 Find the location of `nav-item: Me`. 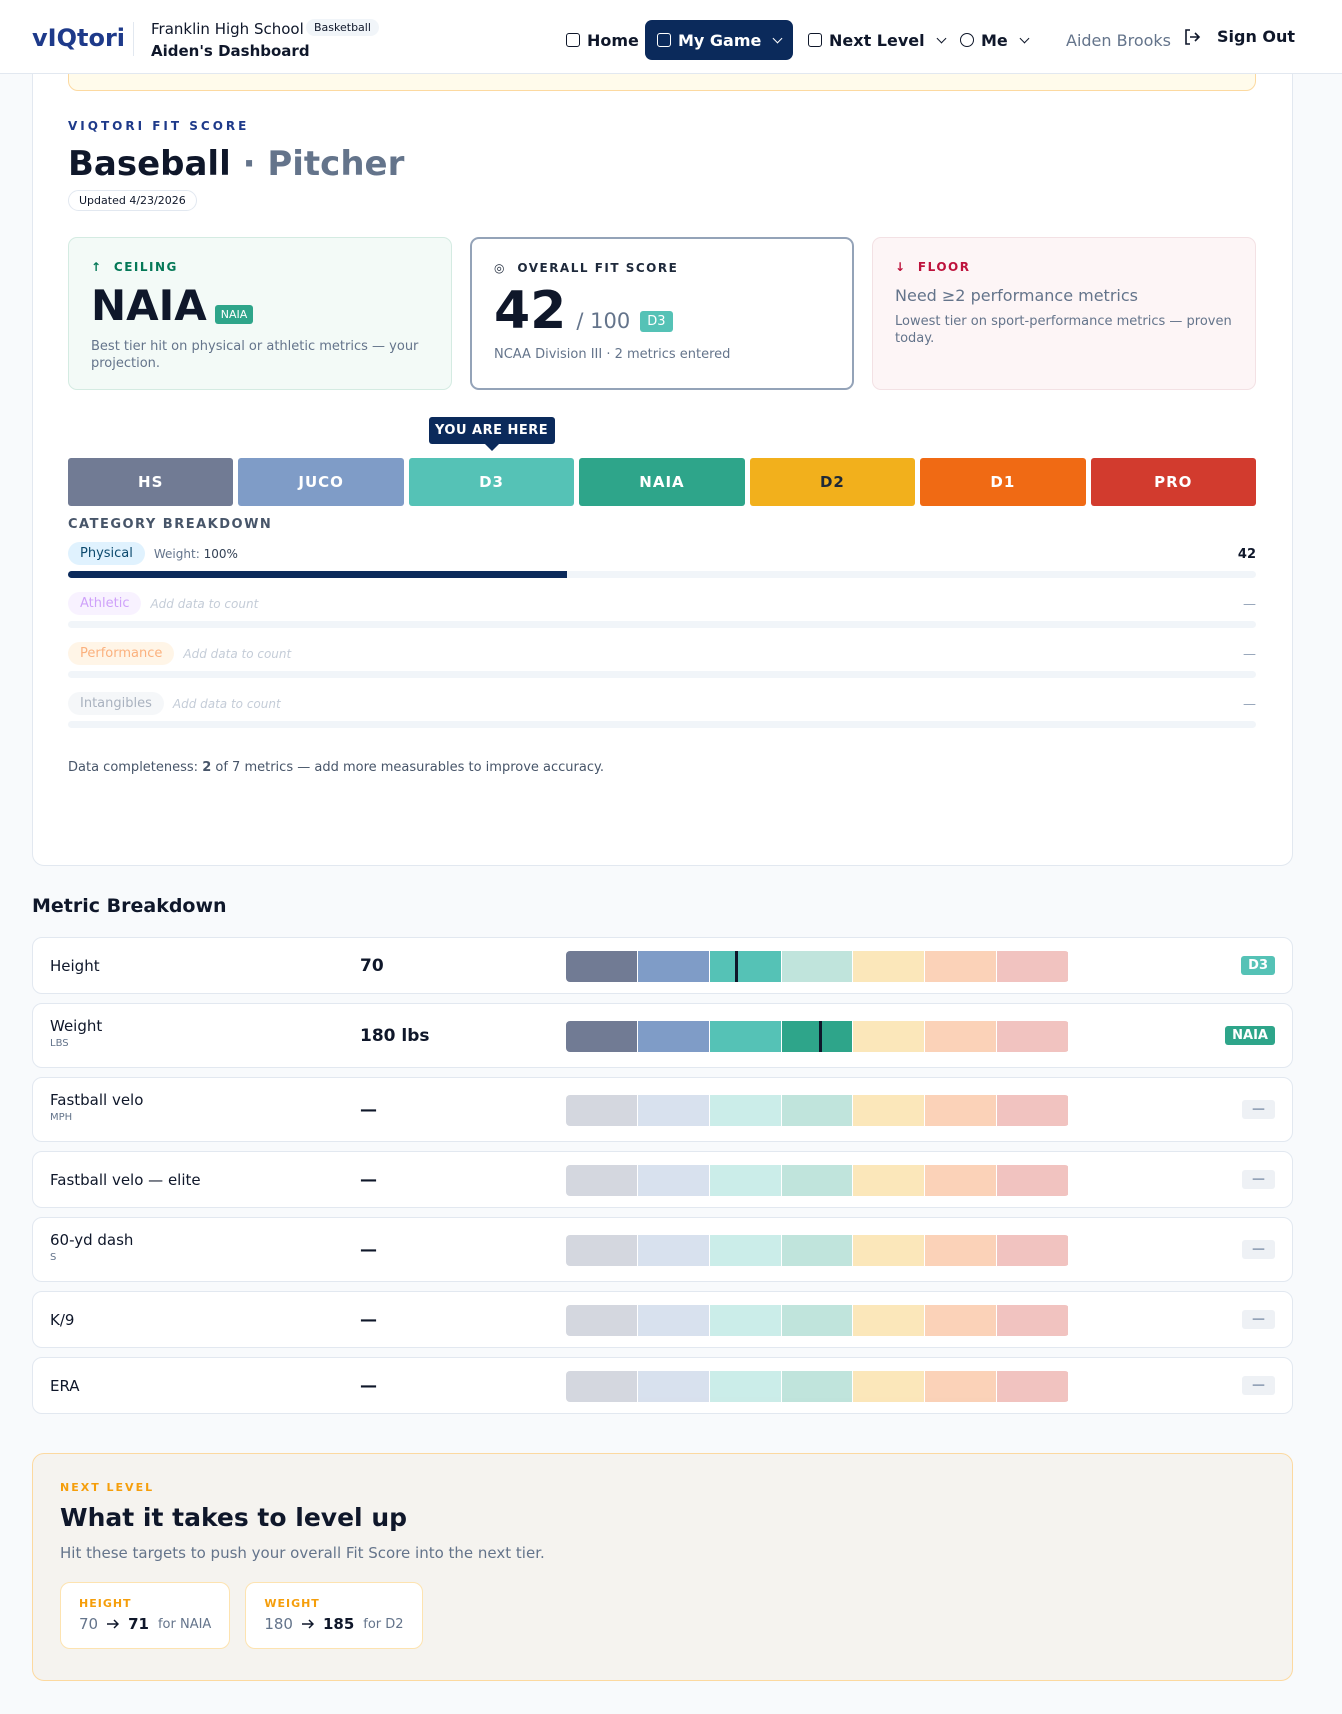

nav-item: Me is located at coordinates (994, 40).